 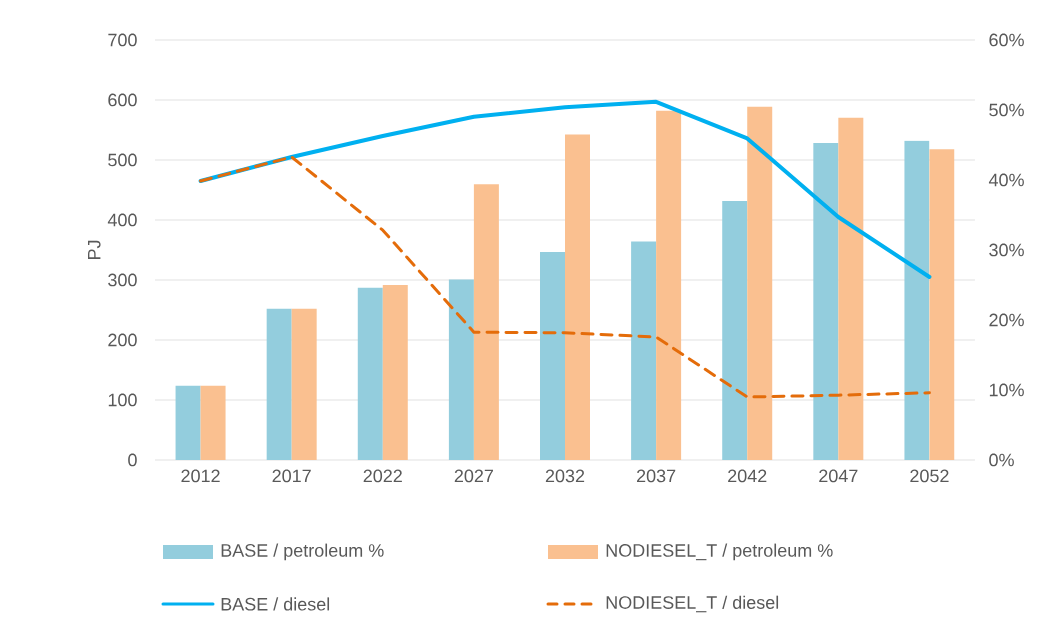 What do you see at coordinates (132, 460) in the screenshot?
I see `y-tick-label: 0` at bounding box center [132, 460].